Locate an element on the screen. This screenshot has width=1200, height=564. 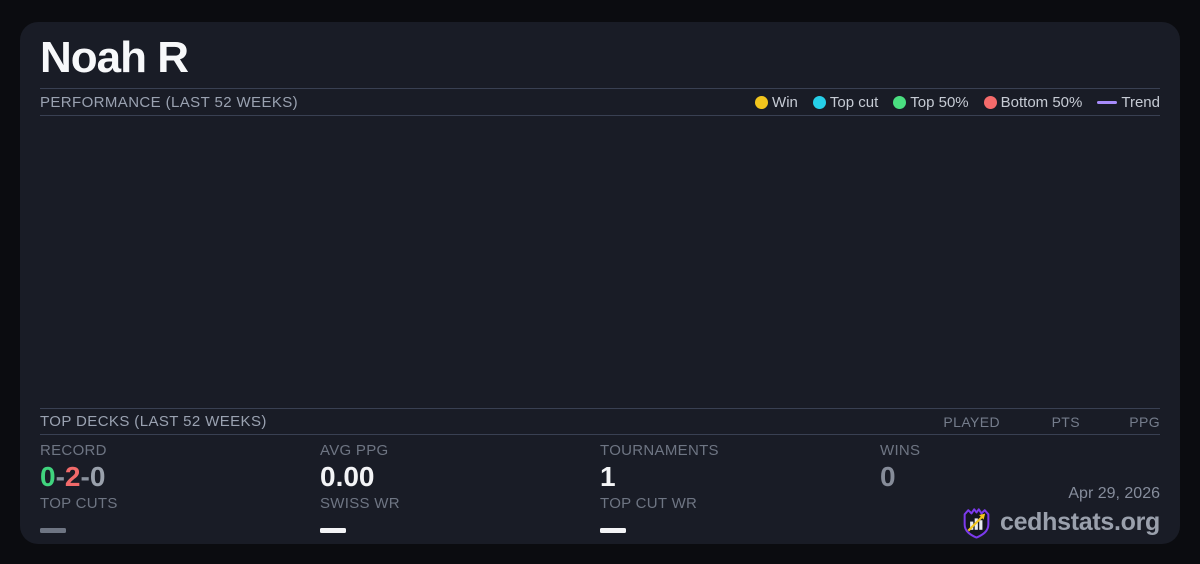
stat-avg-ppg: AVG PPG 0.00 is located at coordinates (460, 468).